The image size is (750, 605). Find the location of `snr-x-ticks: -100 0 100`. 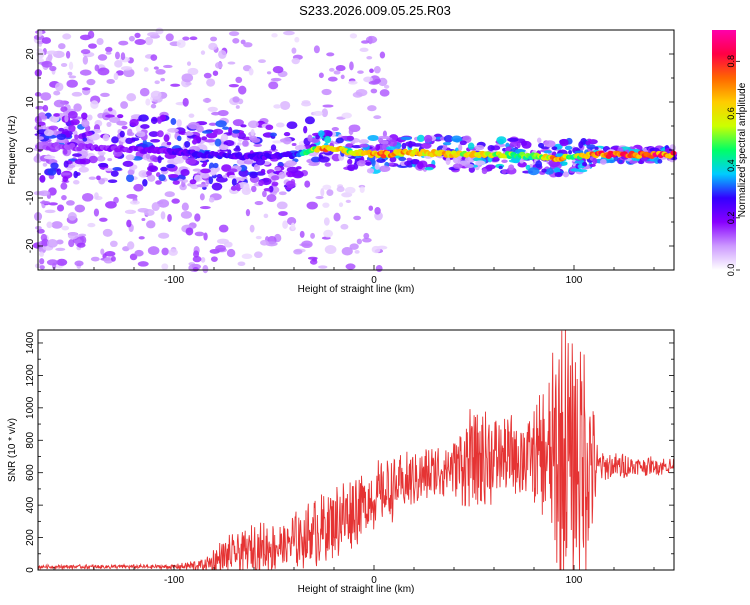

snr-x-ticks: -100 0 100 is located at coordinates (354, 575).